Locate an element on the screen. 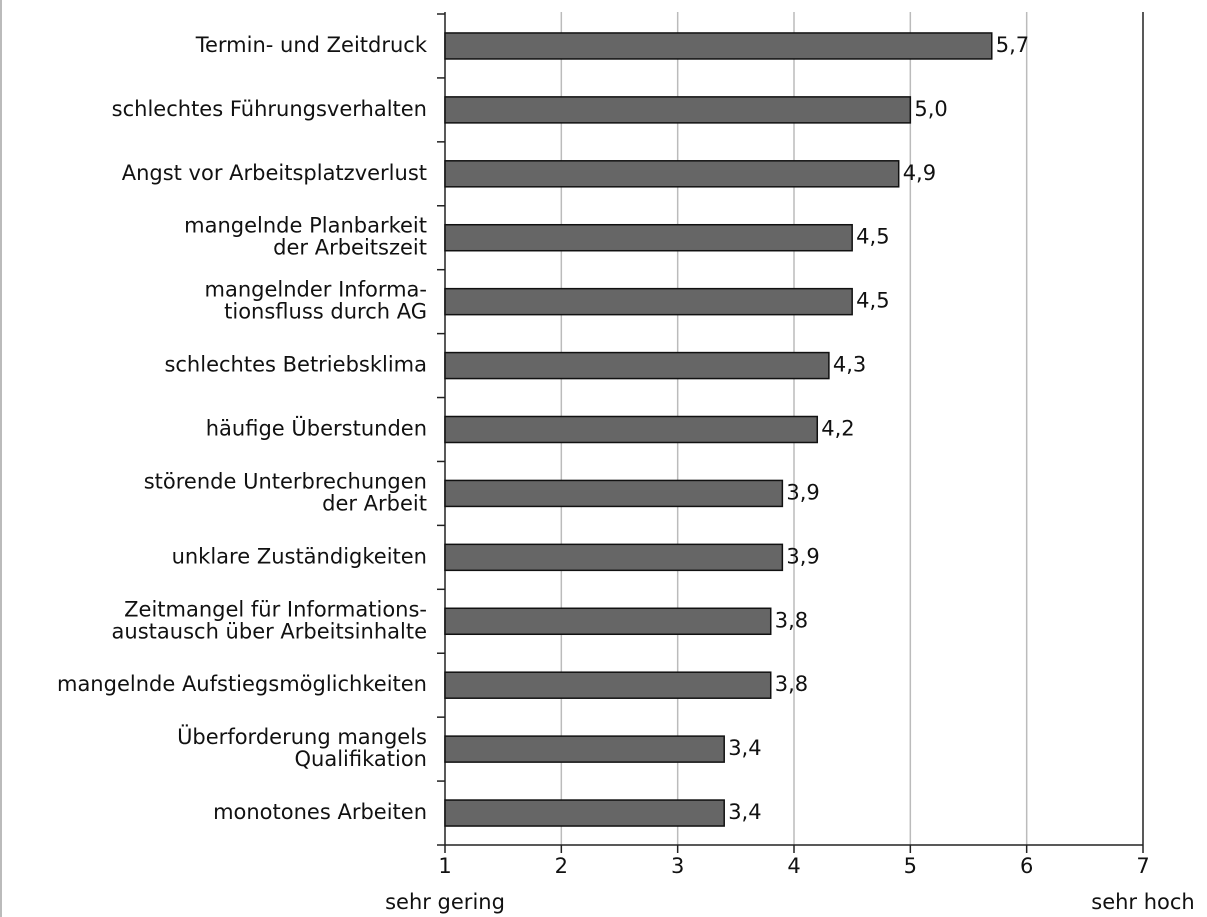 This screenshot has width=1207, height=917. value-label: 5,0 is located at coordinates (930, 109).